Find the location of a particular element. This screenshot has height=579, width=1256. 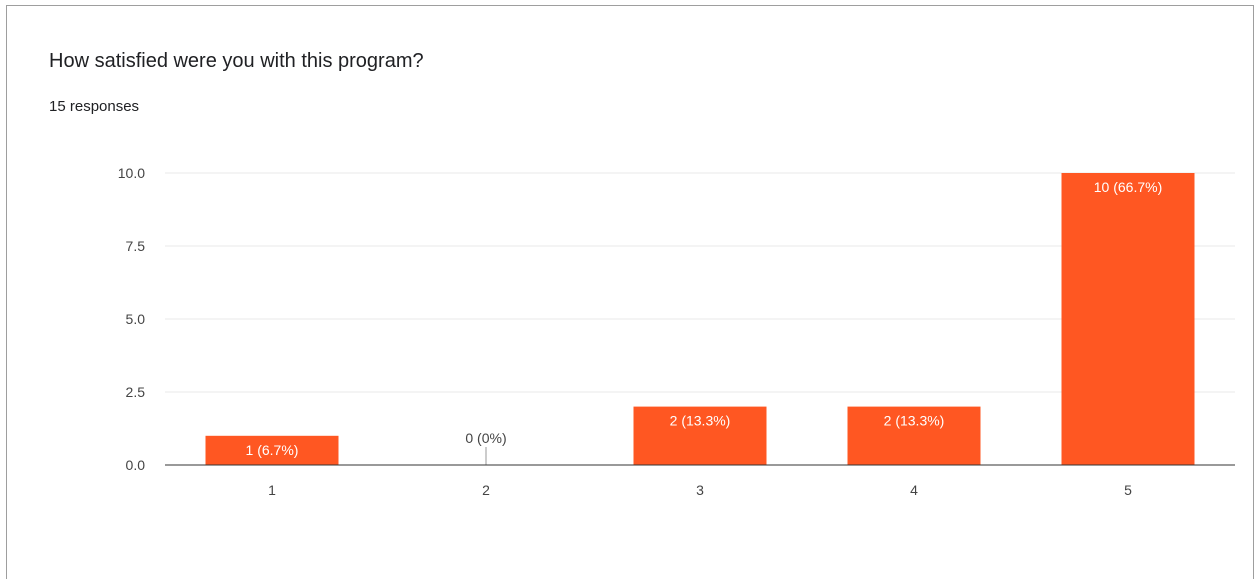

x-axis-ticks: 1 2 3 4 5 is located at coordinates (700, 490).